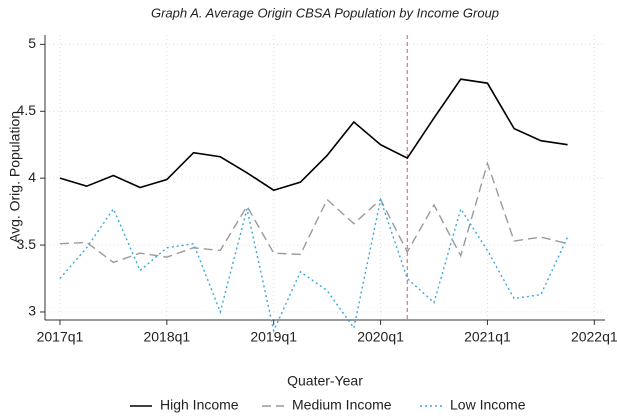 This screenshot has width=617, height=419. Describe the element at coordinates (27, 110) in the screenshot. I see `y-tick-label: 4.5` at that location.